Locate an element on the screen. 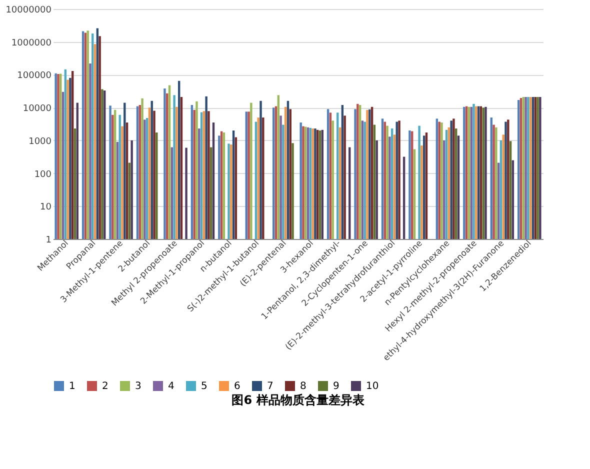 The image size is (590, 469). y-tick-label: 1000000 is located at coordinates (31, 43).